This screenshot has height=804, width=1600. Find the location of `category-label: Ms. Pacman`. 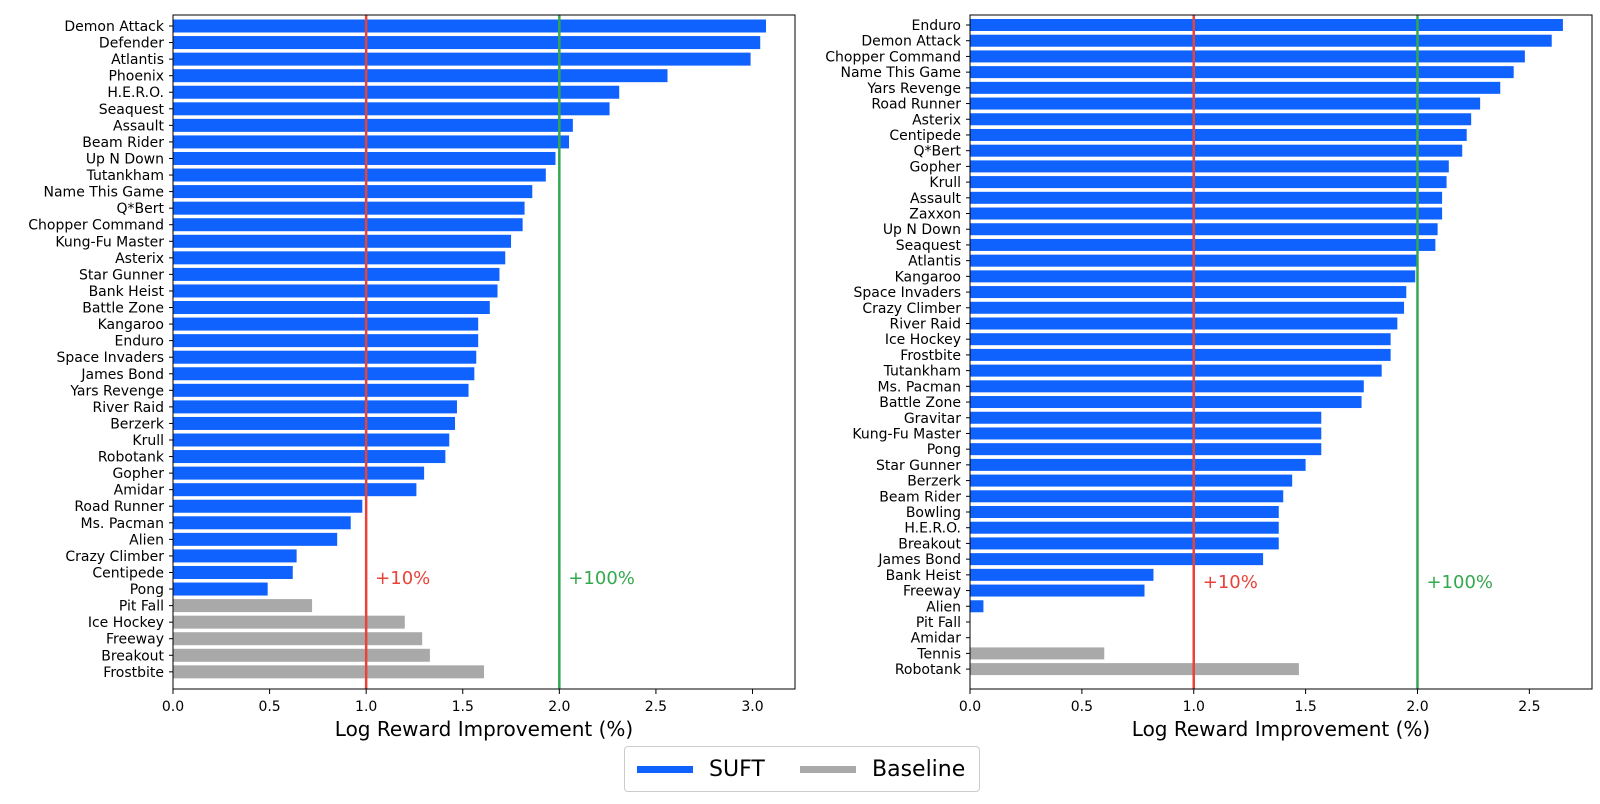

category-label: Ms. Pacman is located at coordinates (122, 524).